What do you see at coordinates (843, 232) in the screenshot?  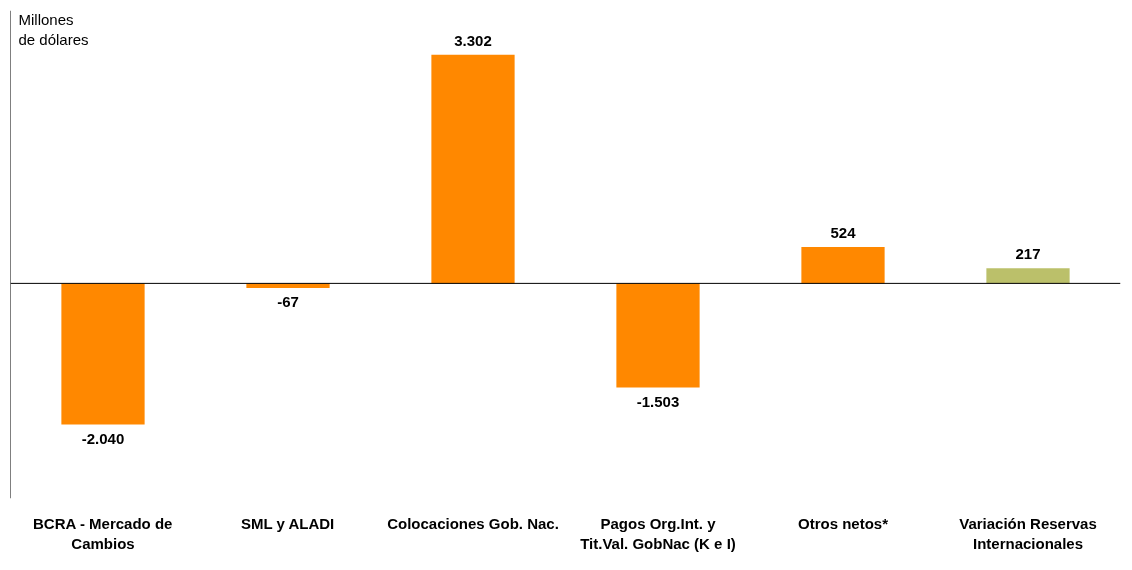 I see `data-label: 524` at bounding box center [843, 232].